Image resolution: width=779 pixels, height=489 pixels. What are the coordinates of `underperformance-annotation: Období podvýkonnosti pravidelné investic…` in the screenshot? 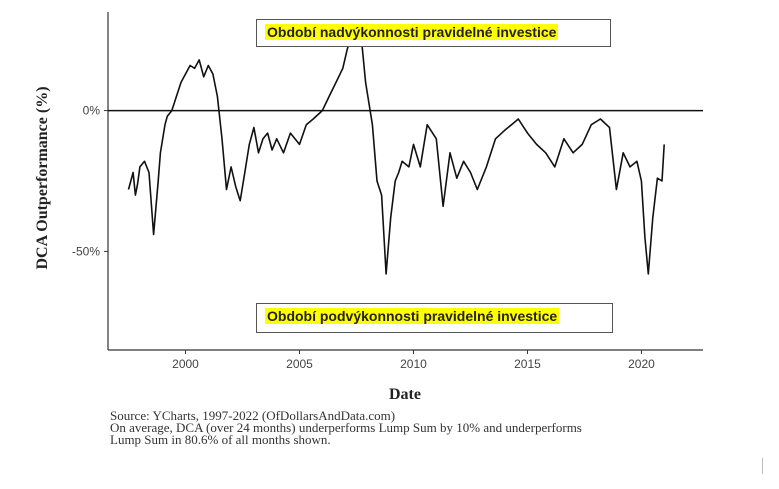 It's located at (434, 318).